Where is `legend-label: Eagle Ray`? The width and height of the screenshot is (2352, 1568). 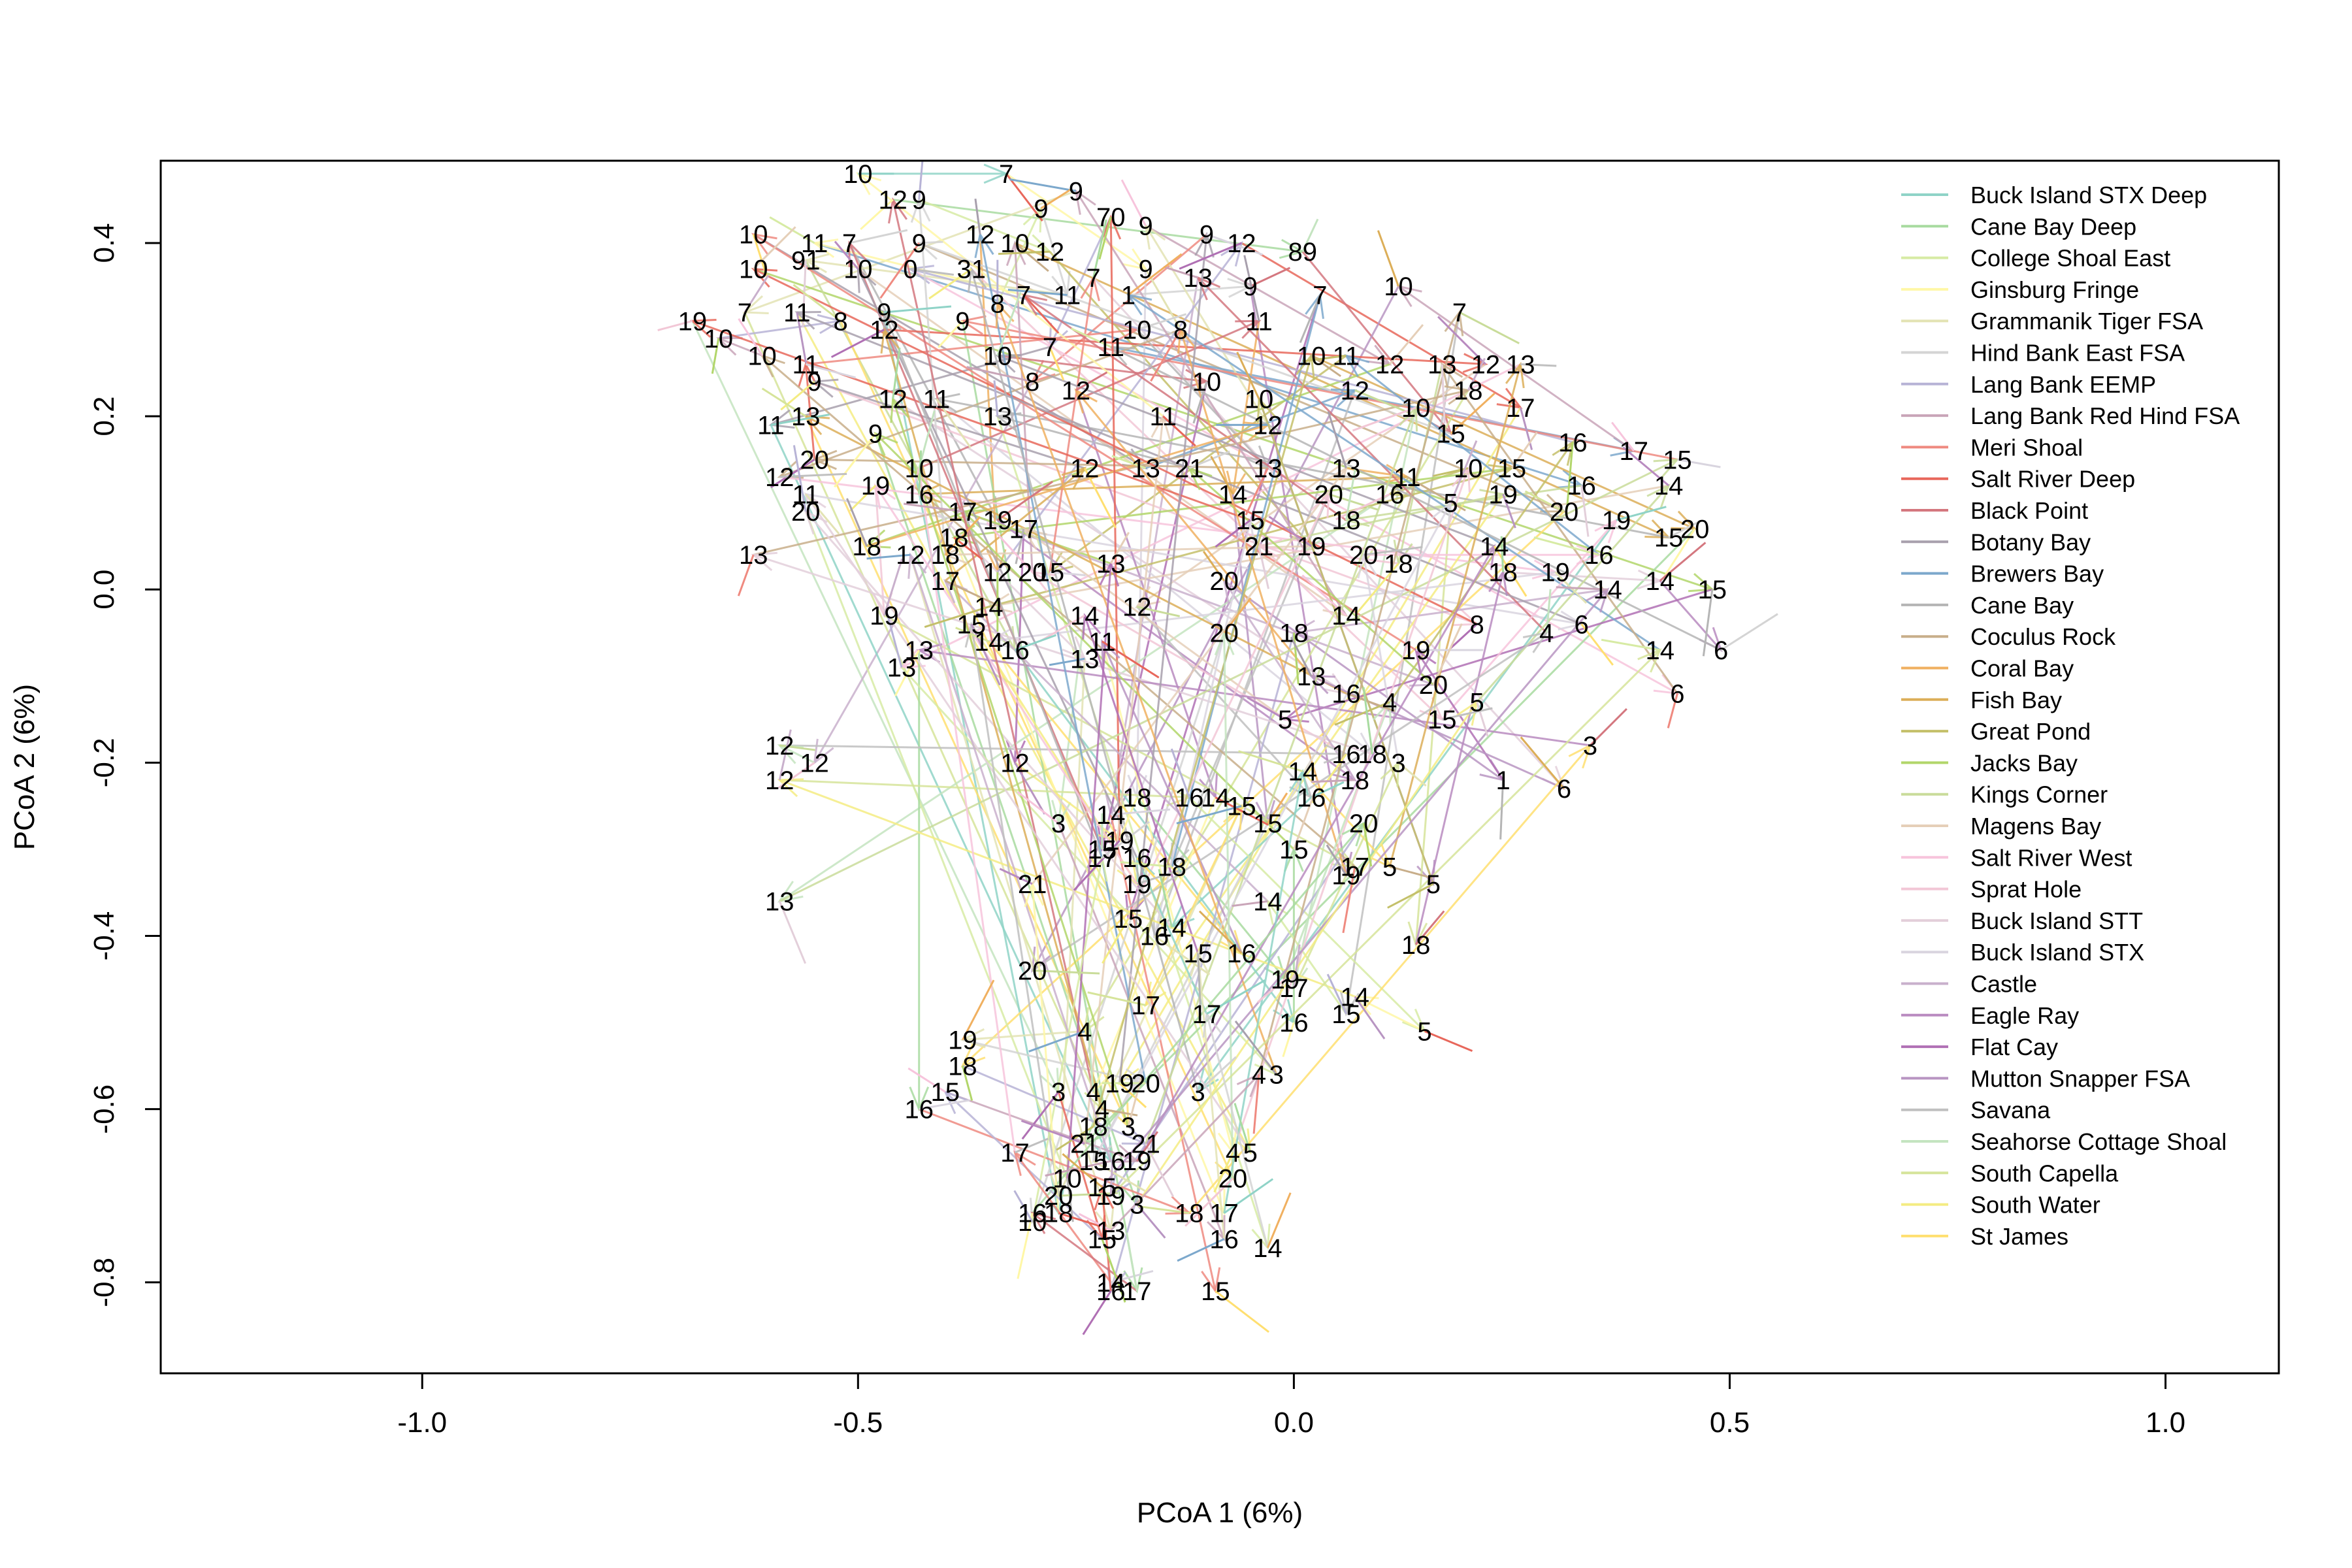 legend-label: Eagle Ray is located at coordinates (2024, 1015).